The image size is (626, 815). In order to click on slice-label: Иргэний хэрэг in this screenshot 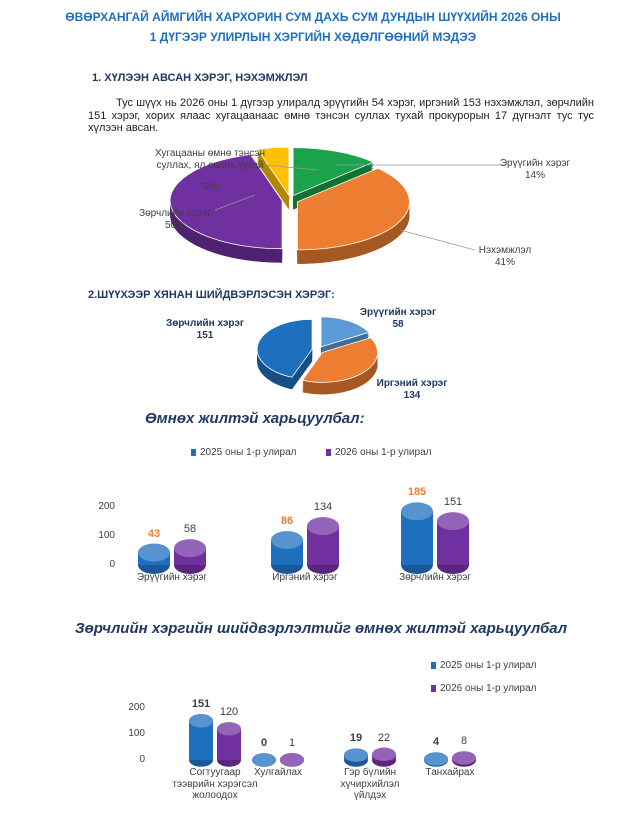, I will do `click(412, 383)`.